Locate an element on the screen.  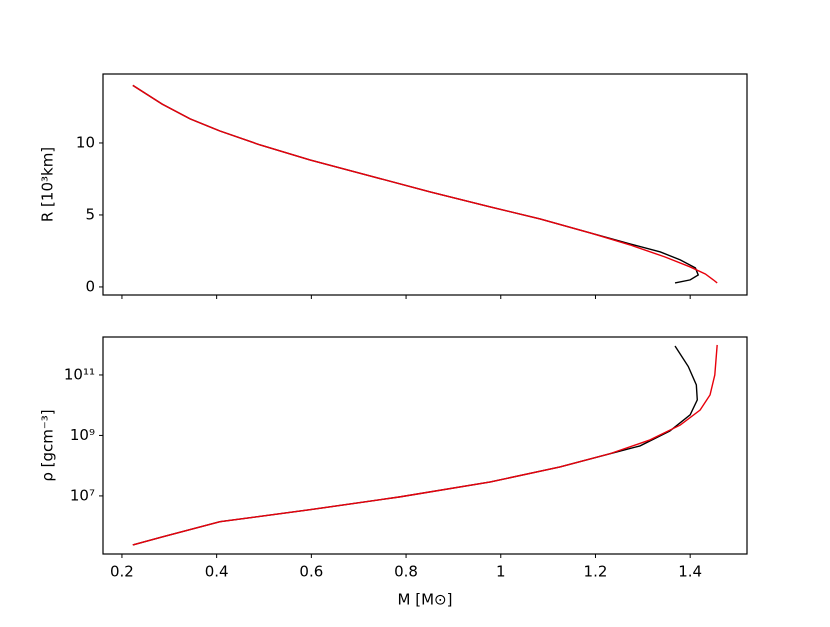
y-axis-label: R [10³km] is located at coordinates (48, 184).